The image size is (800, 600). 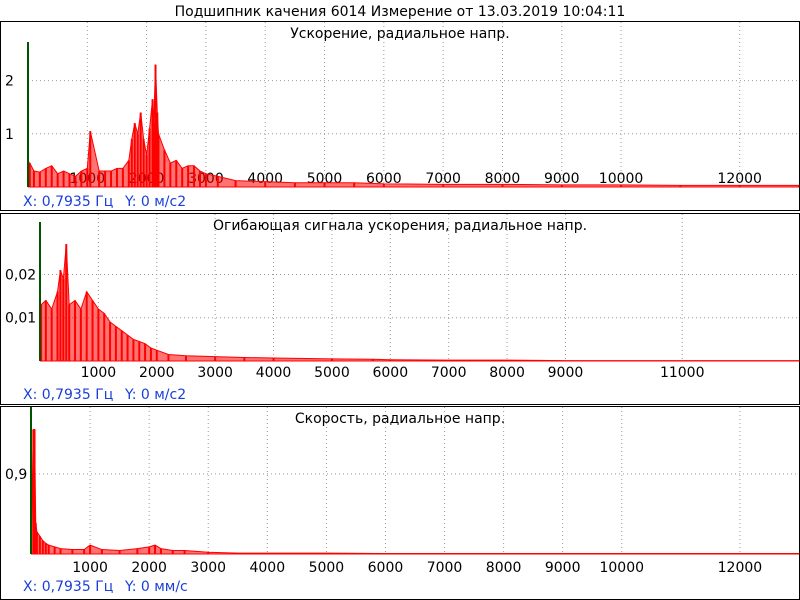 What do you see at coordinates (16, 475) in the screenshot?
I see `y-tick-label: 0,9` at bounding box center [16, 475].